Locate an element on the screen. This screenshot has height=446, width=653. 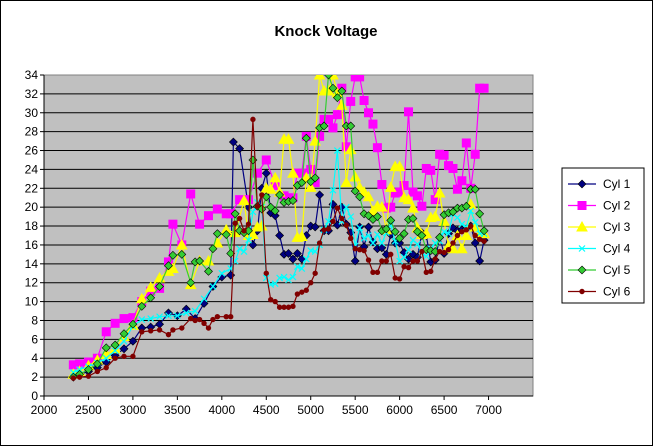
y-tick-label: 4 is located at coordinates (34, 358).